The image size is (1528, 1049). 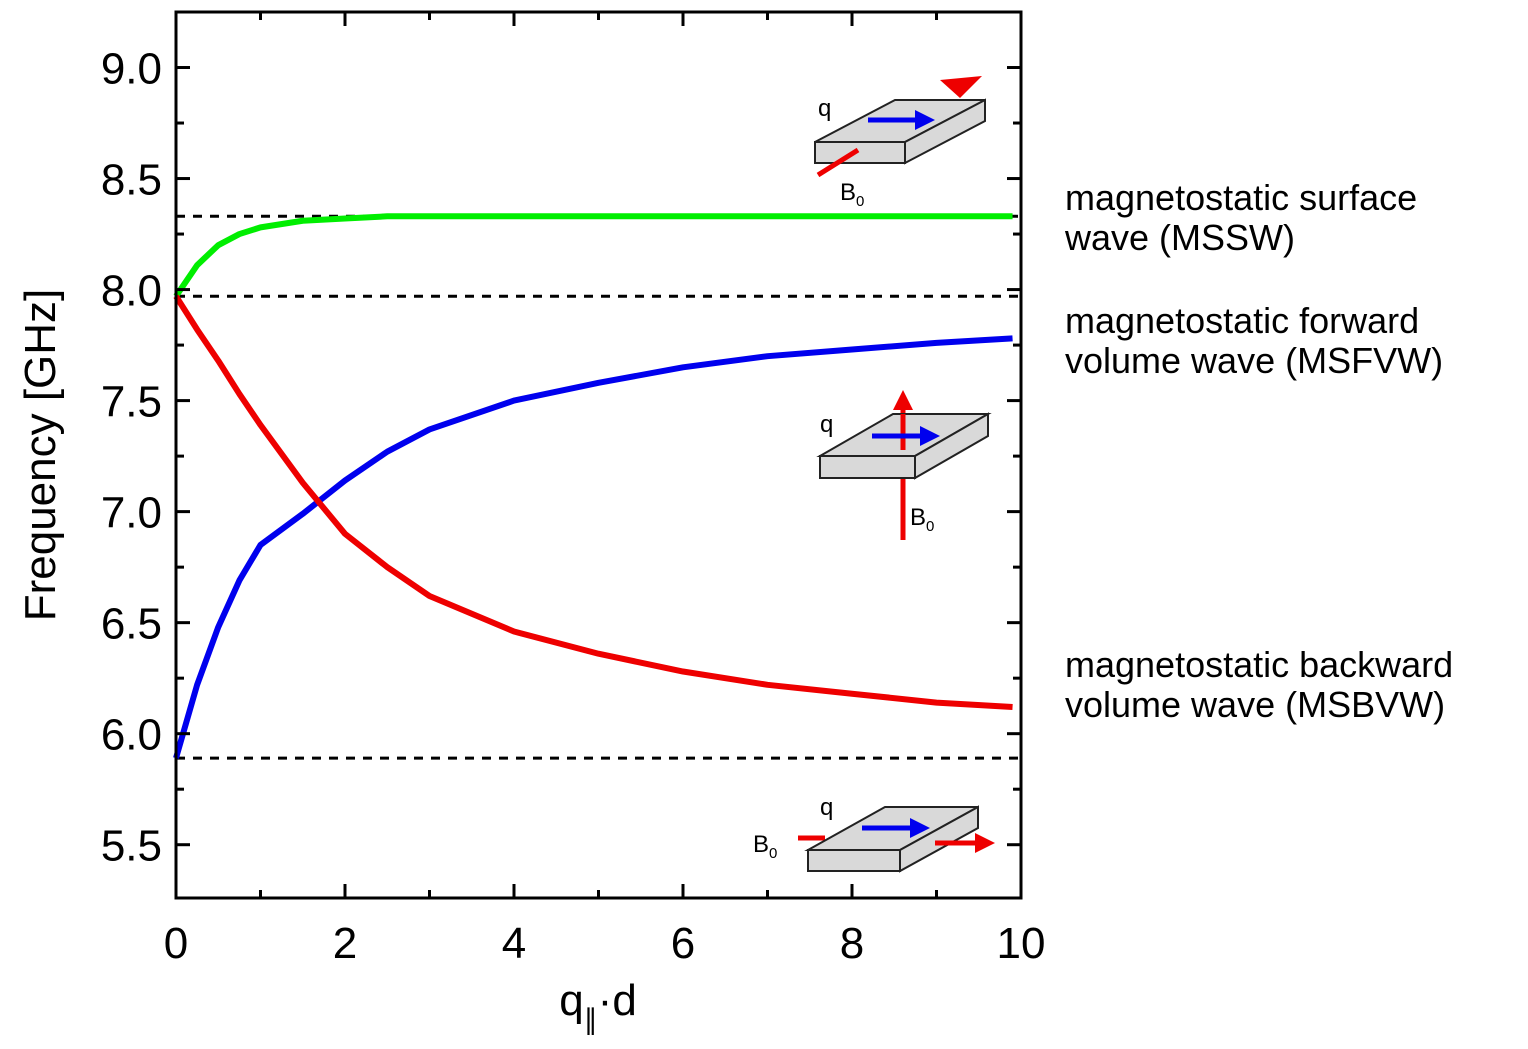 What do you see at coordinates (961, 87) in the screenshot?
I see `b-arrowhead` at bounding box center [961, 87].